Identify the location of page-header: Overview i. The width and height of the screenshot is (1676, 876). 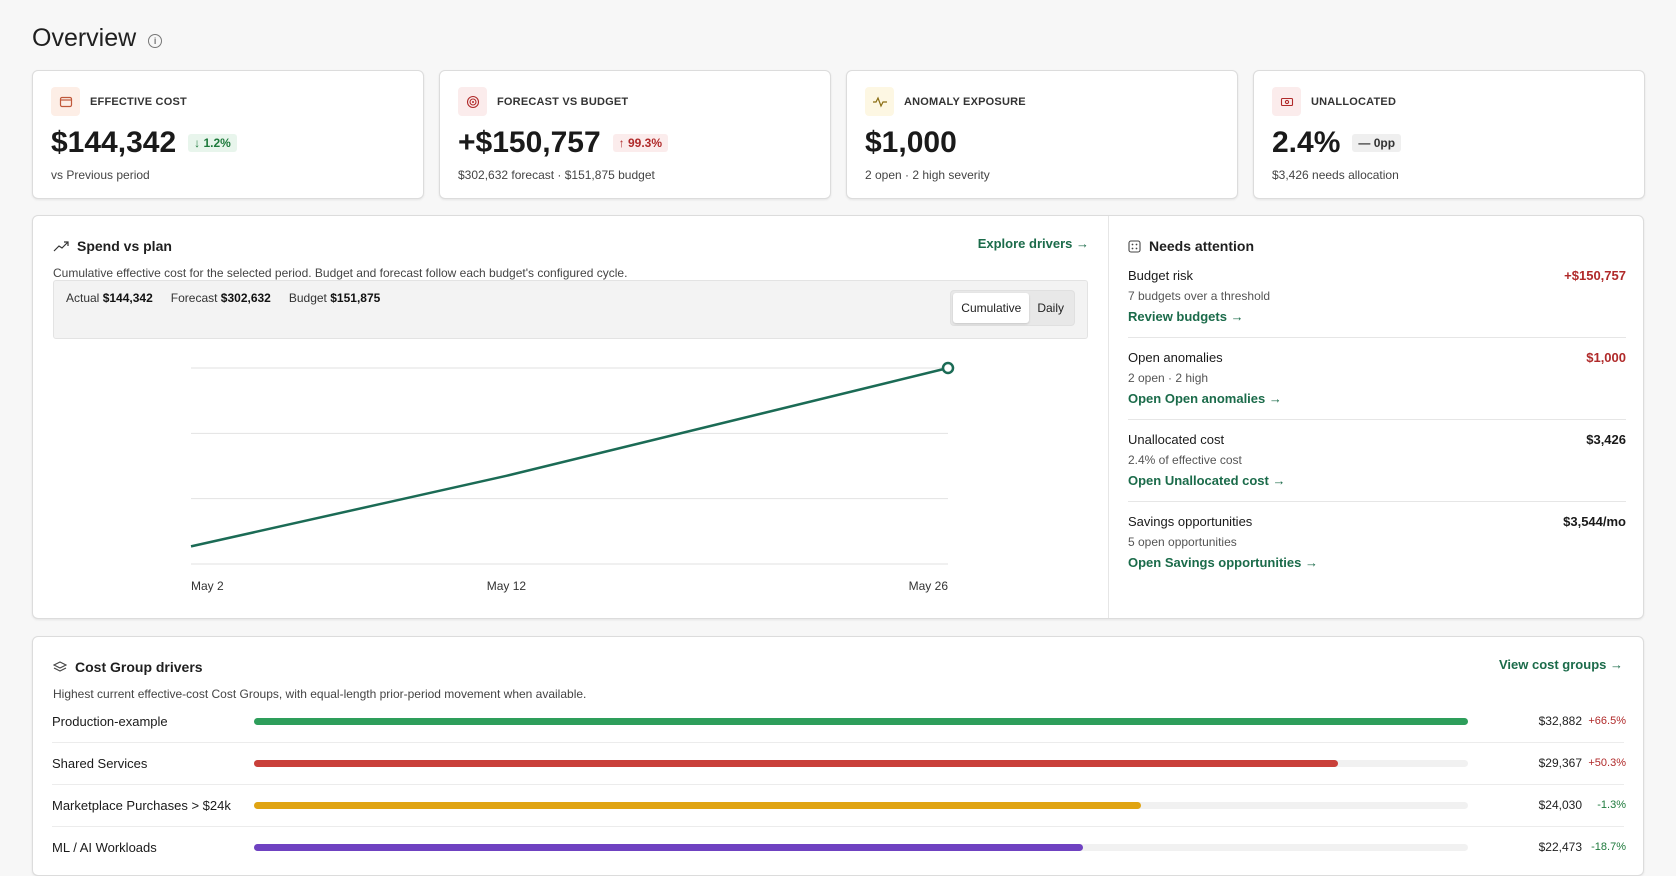
(97, 38).